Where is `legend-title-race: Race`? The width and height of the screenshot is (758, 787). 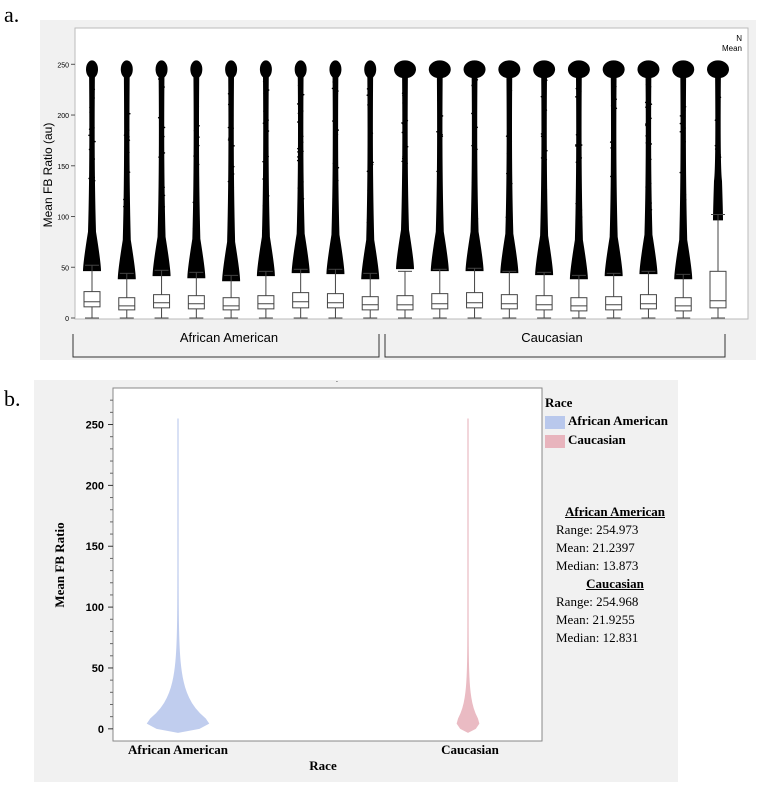
legend-title-race: Race is located at coordinates (559, 402).